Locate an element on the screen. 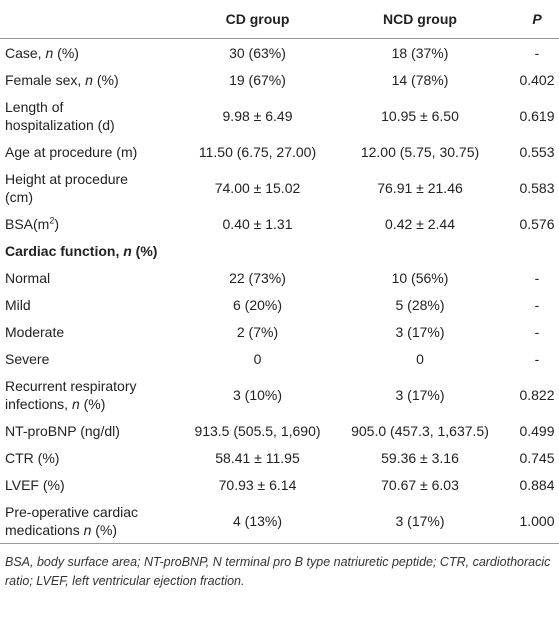 The height and width of the screenshot is (619, 559). value-cell: 5 (28%) is located at coordinates (420, 304).